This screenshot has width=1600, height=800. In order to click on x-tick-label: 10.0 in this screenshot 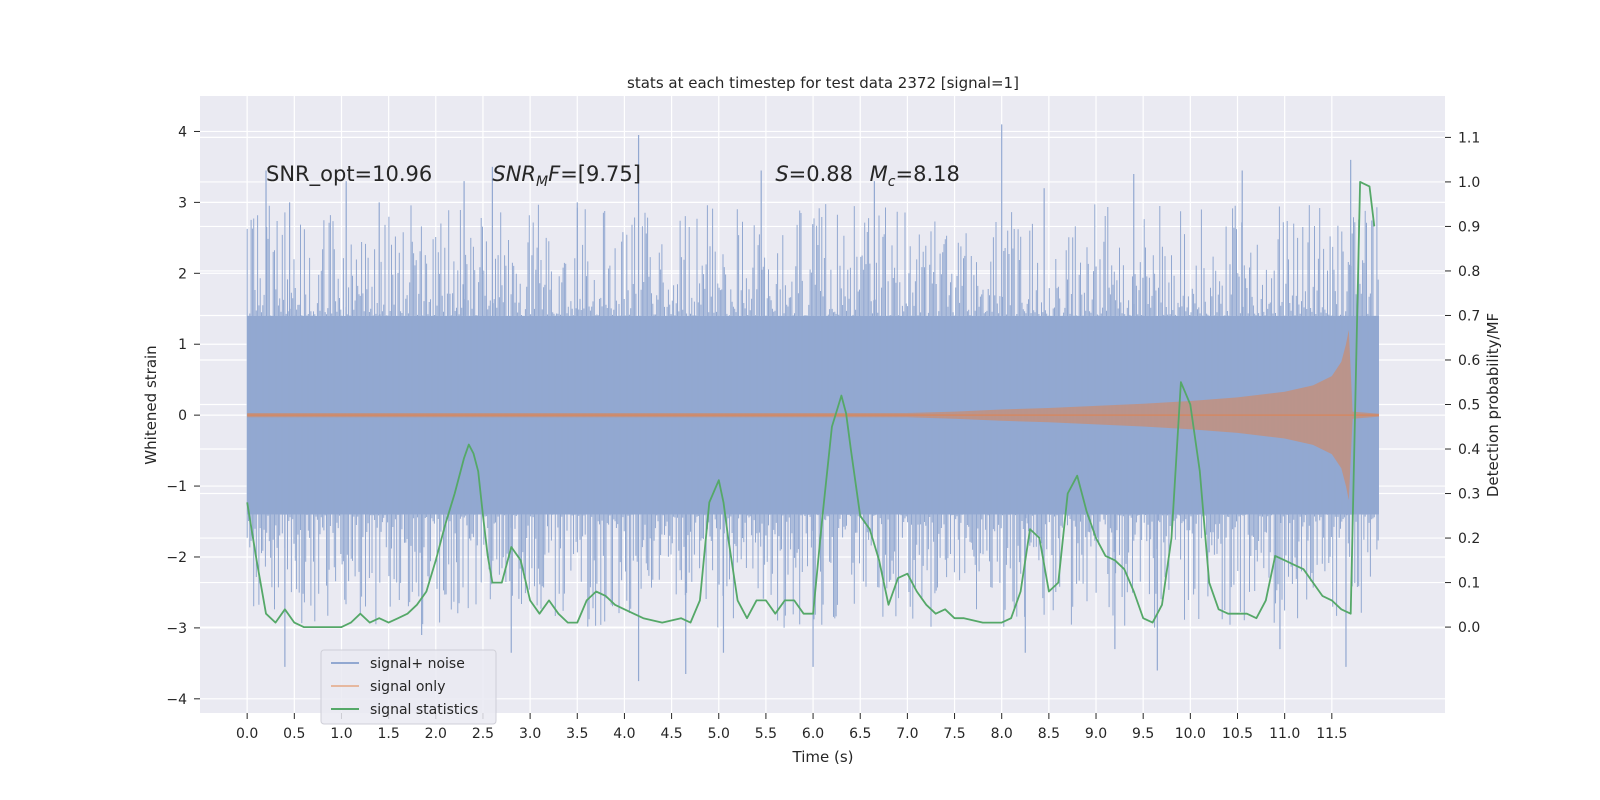, I will do `click(1190, 734)`.